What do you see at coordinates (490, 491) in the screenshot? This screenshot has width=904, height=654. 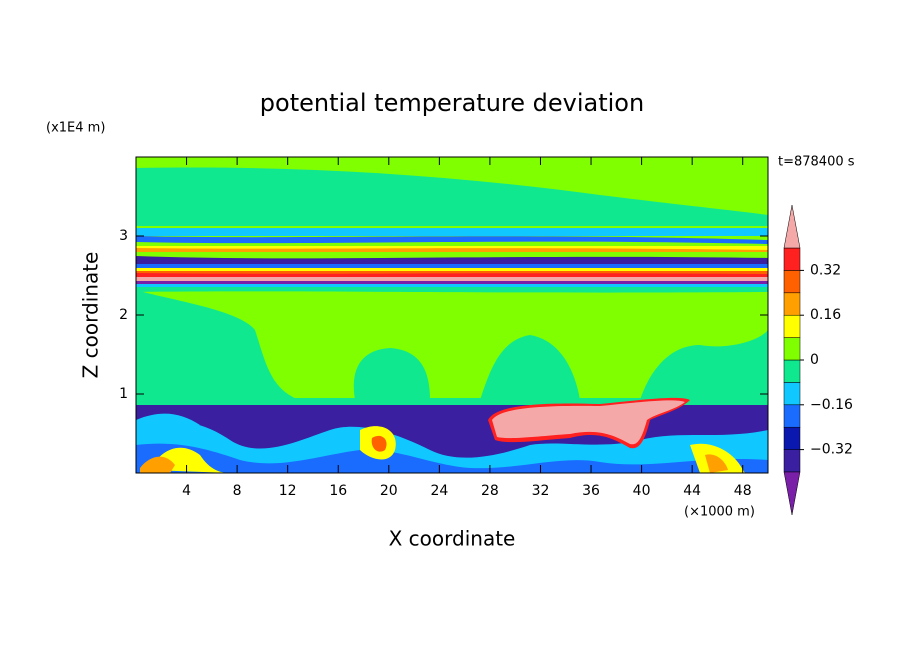 I see `x-tick-label: 28` at bounding box center [490, 491].